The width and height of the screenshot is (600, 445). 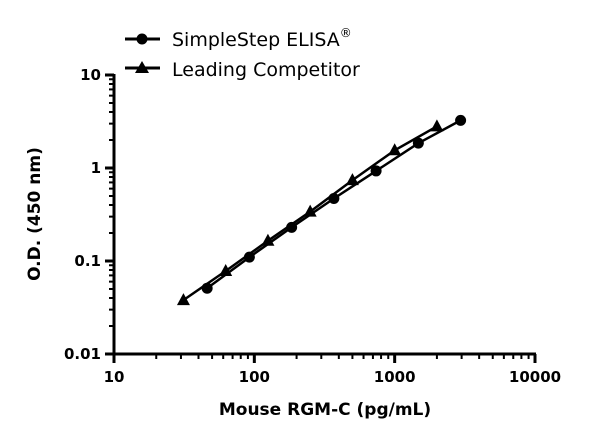 I want to click on y-tick-label: 0.1, so click(x=87, y=261).